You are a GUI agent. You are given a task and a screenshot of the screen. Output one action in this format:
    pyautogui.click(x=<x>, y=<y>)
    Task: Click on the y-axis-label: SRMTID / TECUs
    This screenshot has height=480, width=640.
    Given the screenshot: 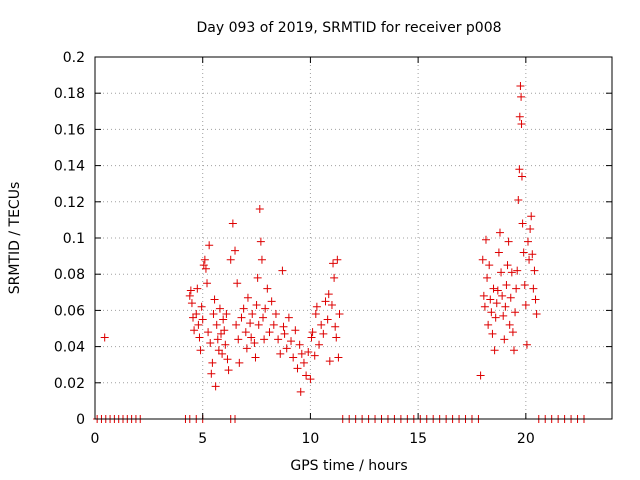 What is the action you would take?
    pyautogui.click(x=15, y=238)
    